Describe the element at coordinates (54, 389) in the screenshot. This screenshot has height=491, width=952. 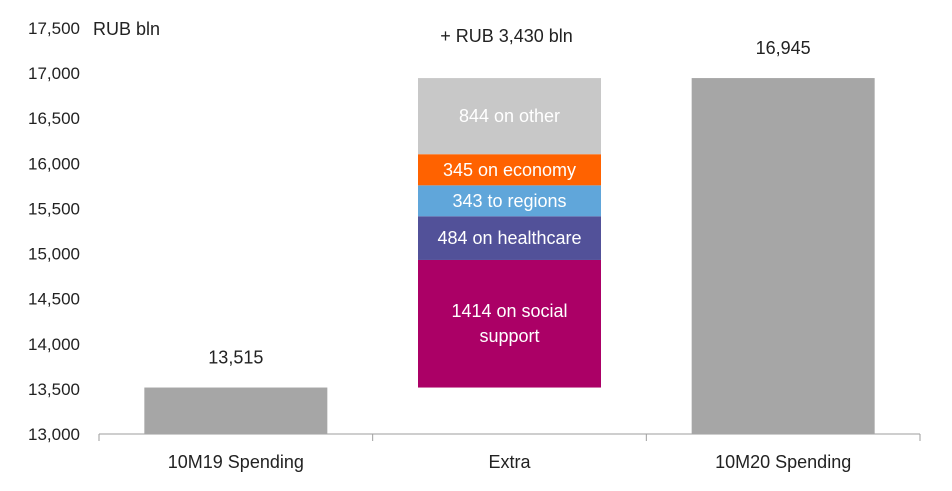
I see `y-tick-label: 13,500` at that location.